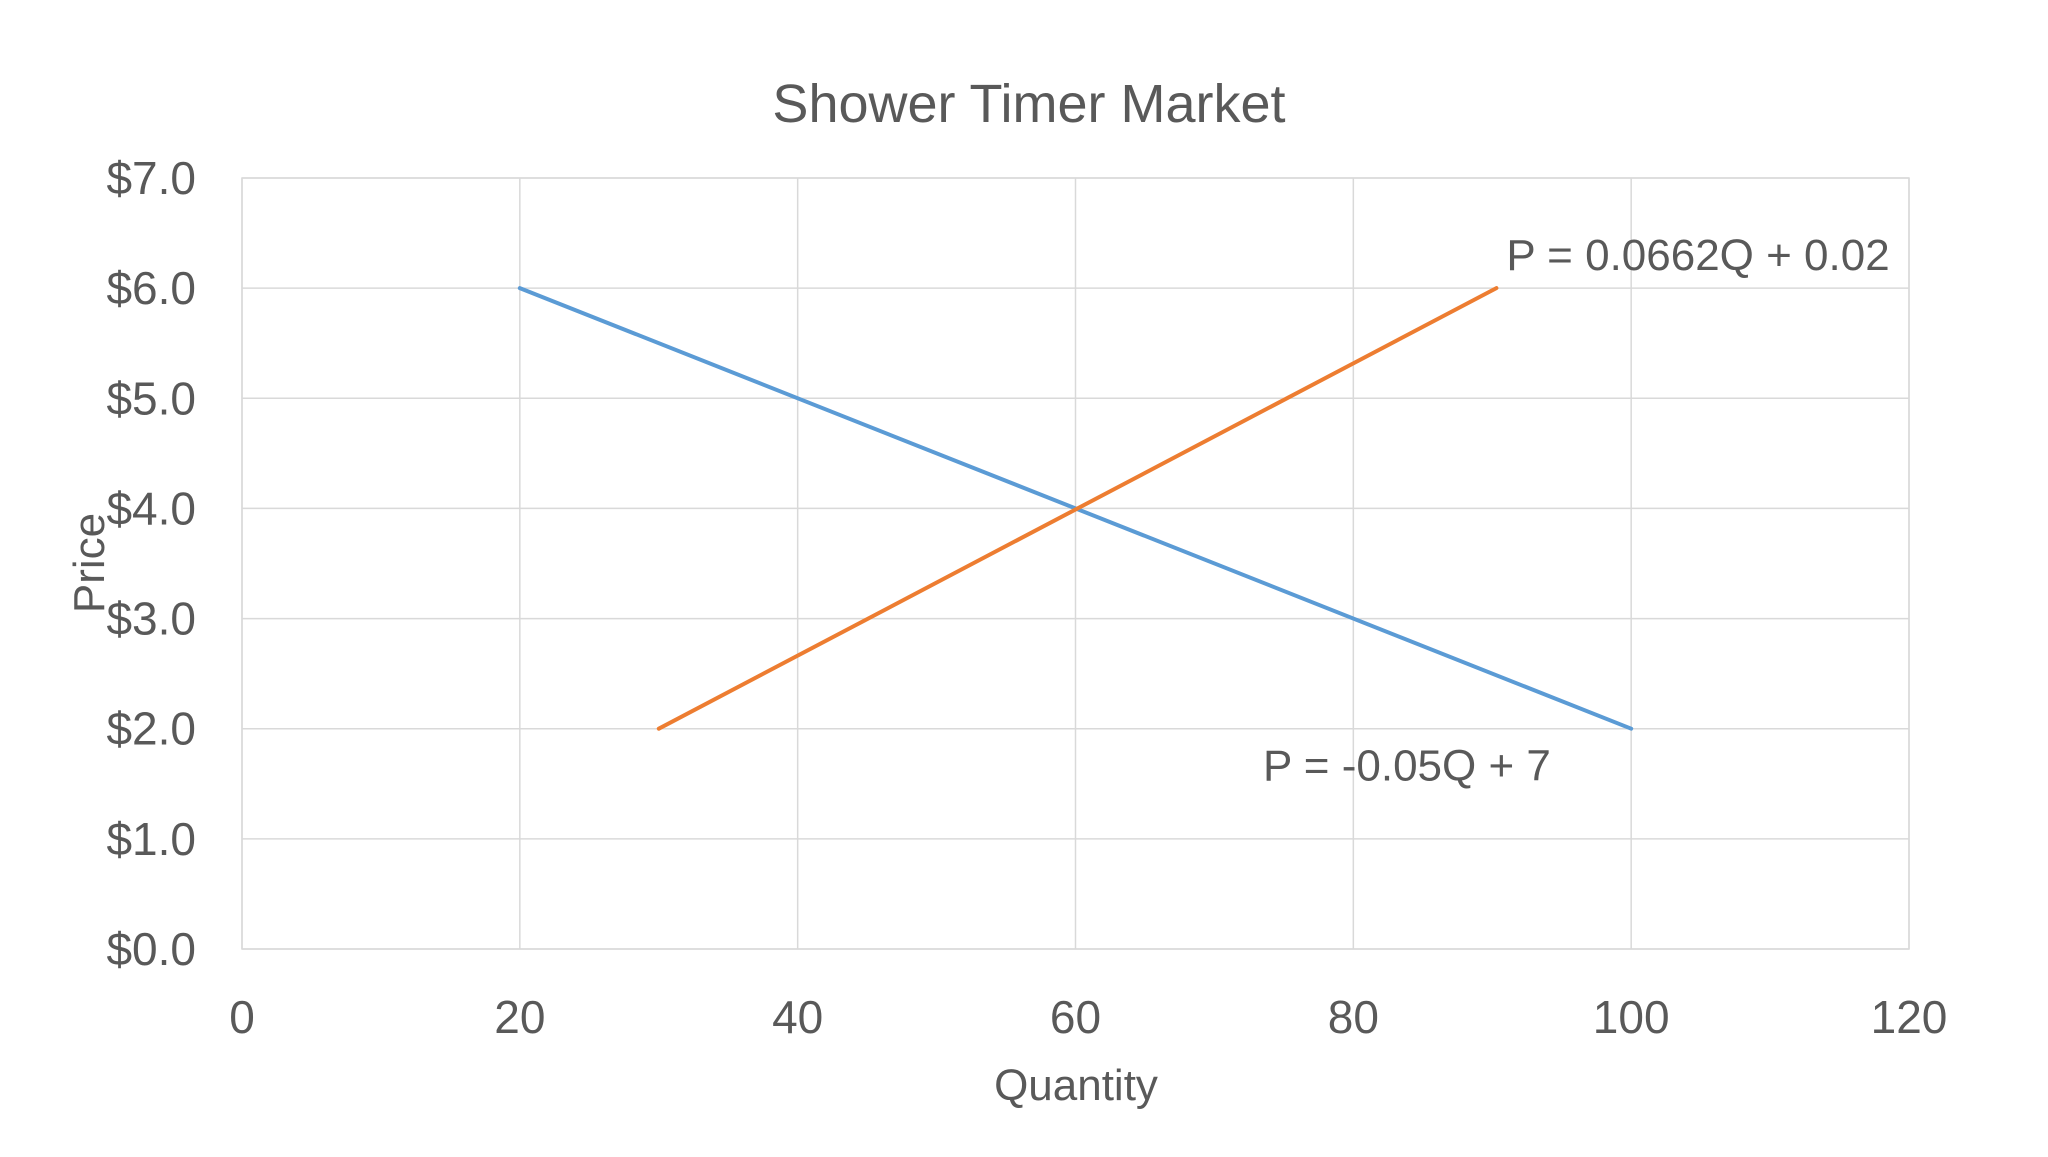 This screenshot has height=1157, width=2048. What do you see at coordinates (151, 949) in the screenshot?
I see `y-tick-label: $0.0` at bounding box center [151, 949].